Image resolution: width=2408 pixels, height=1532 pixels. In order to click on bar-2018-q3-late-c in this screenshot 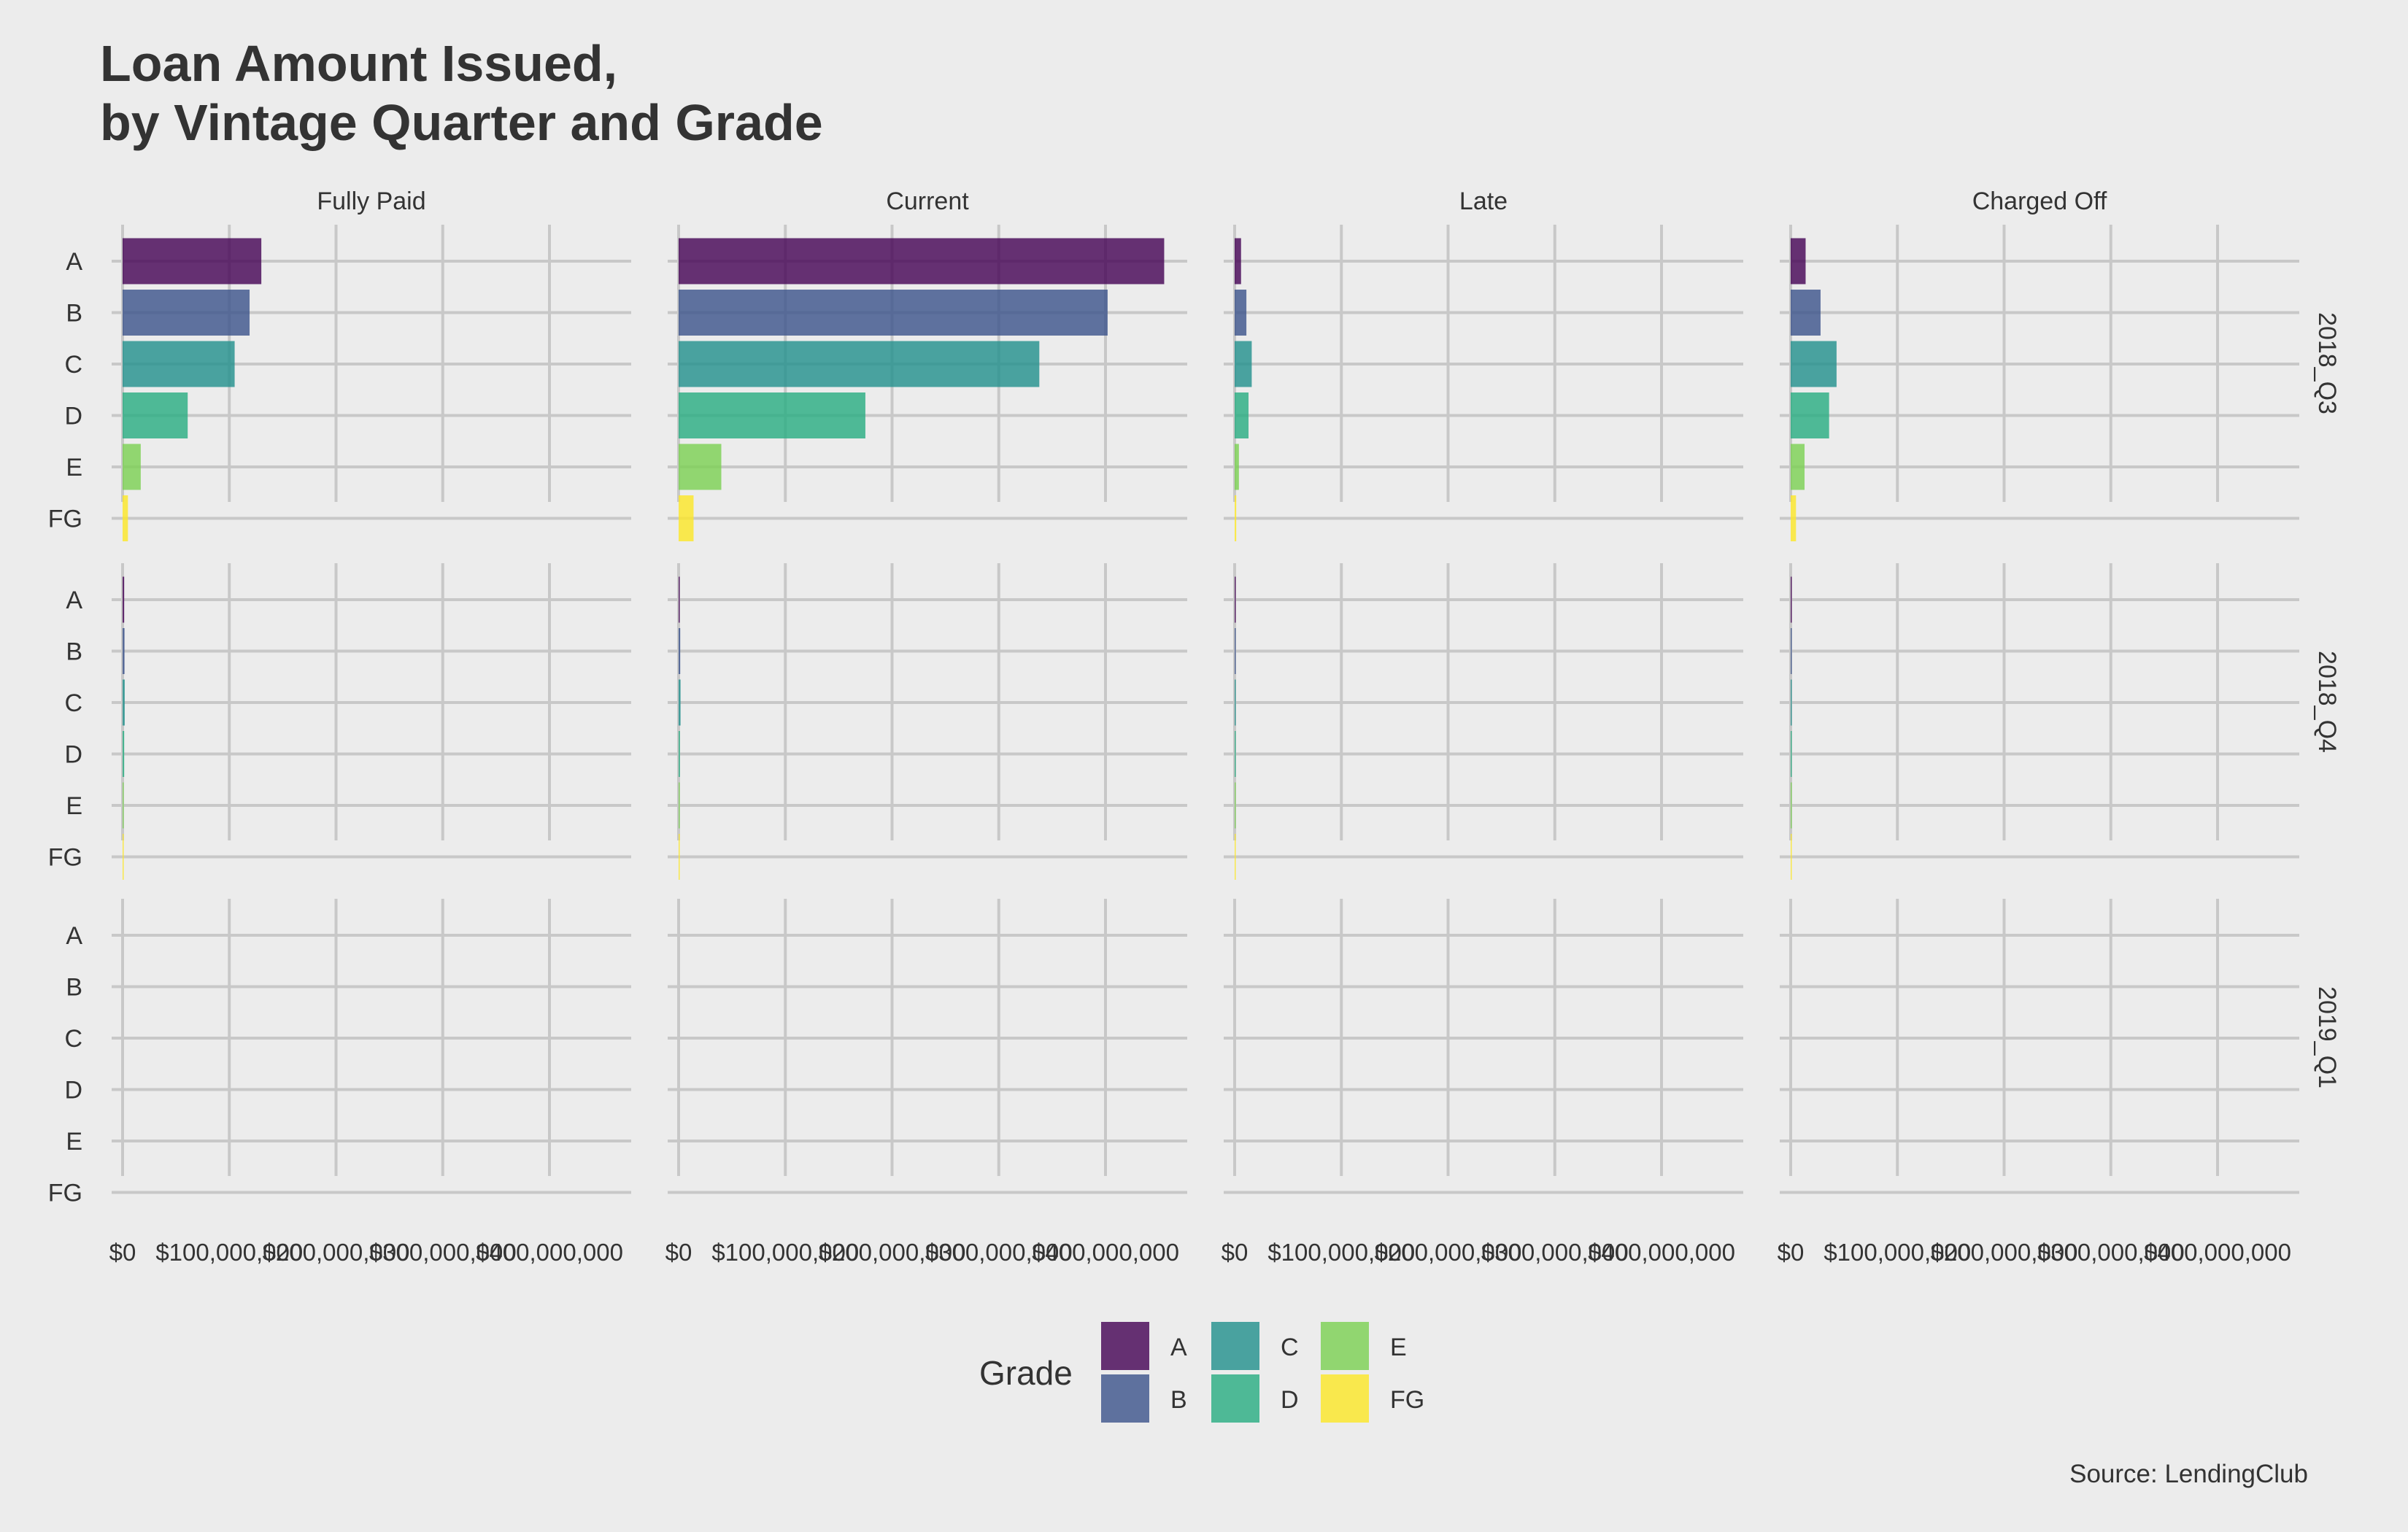, I will do `click(1243, 364)`.